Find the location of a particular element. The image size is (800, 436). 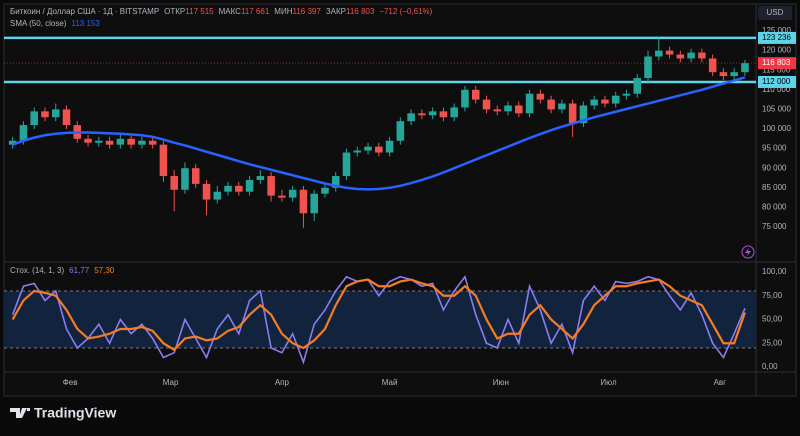

level-tag is located at coordinates (777, 81).